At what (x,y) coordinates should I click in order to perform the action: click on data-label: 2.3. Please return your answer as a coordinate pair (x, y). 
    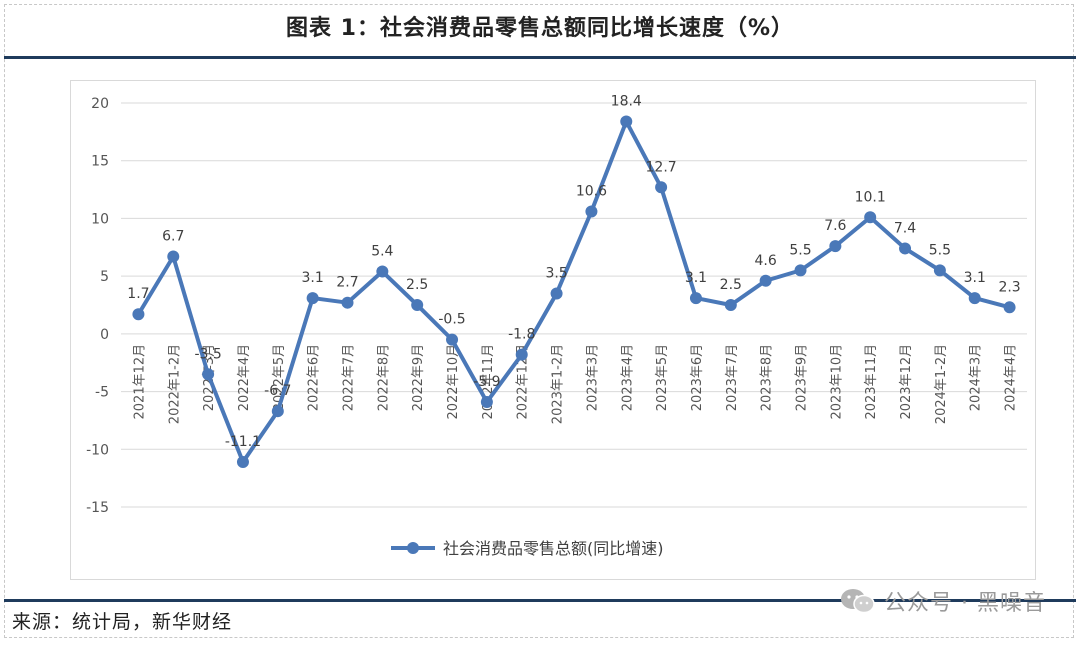
    Looking at the image, I should click on (1009, 287).